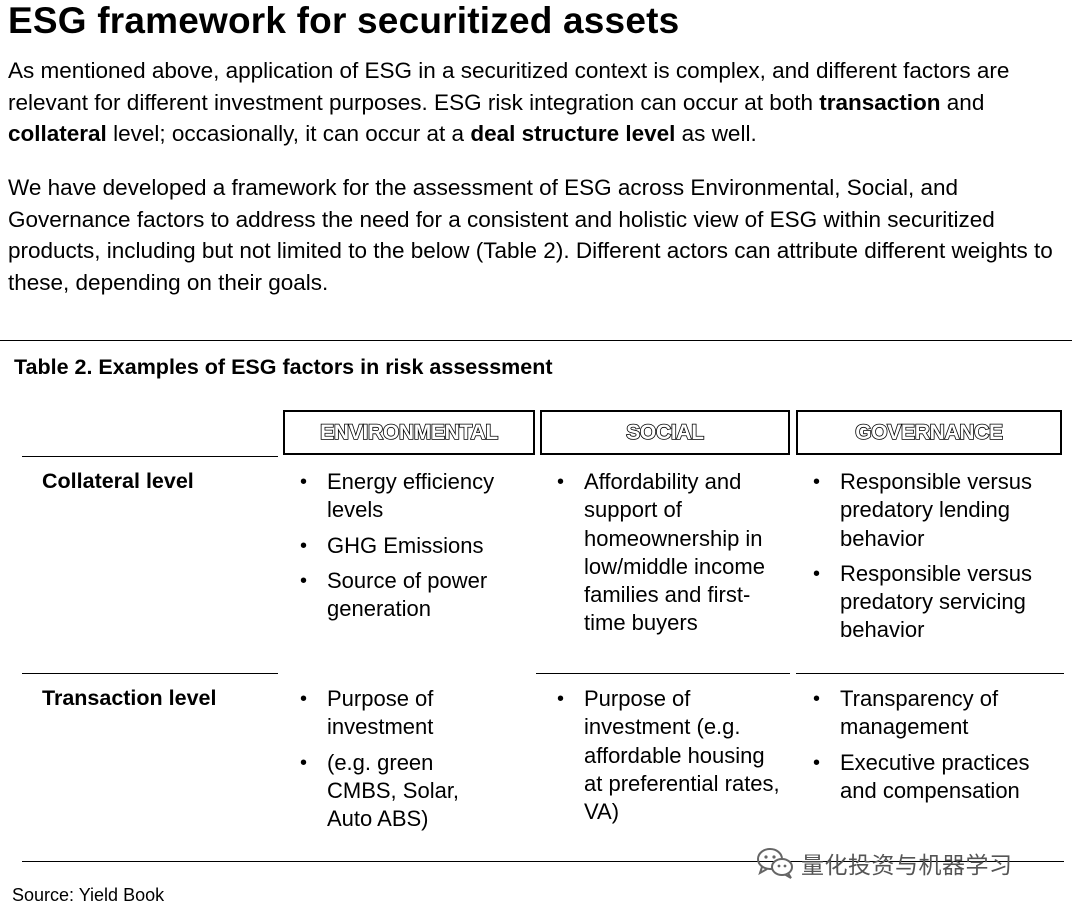  I want to click on watermark: 量化投资与机器学习, so click(884, 863).